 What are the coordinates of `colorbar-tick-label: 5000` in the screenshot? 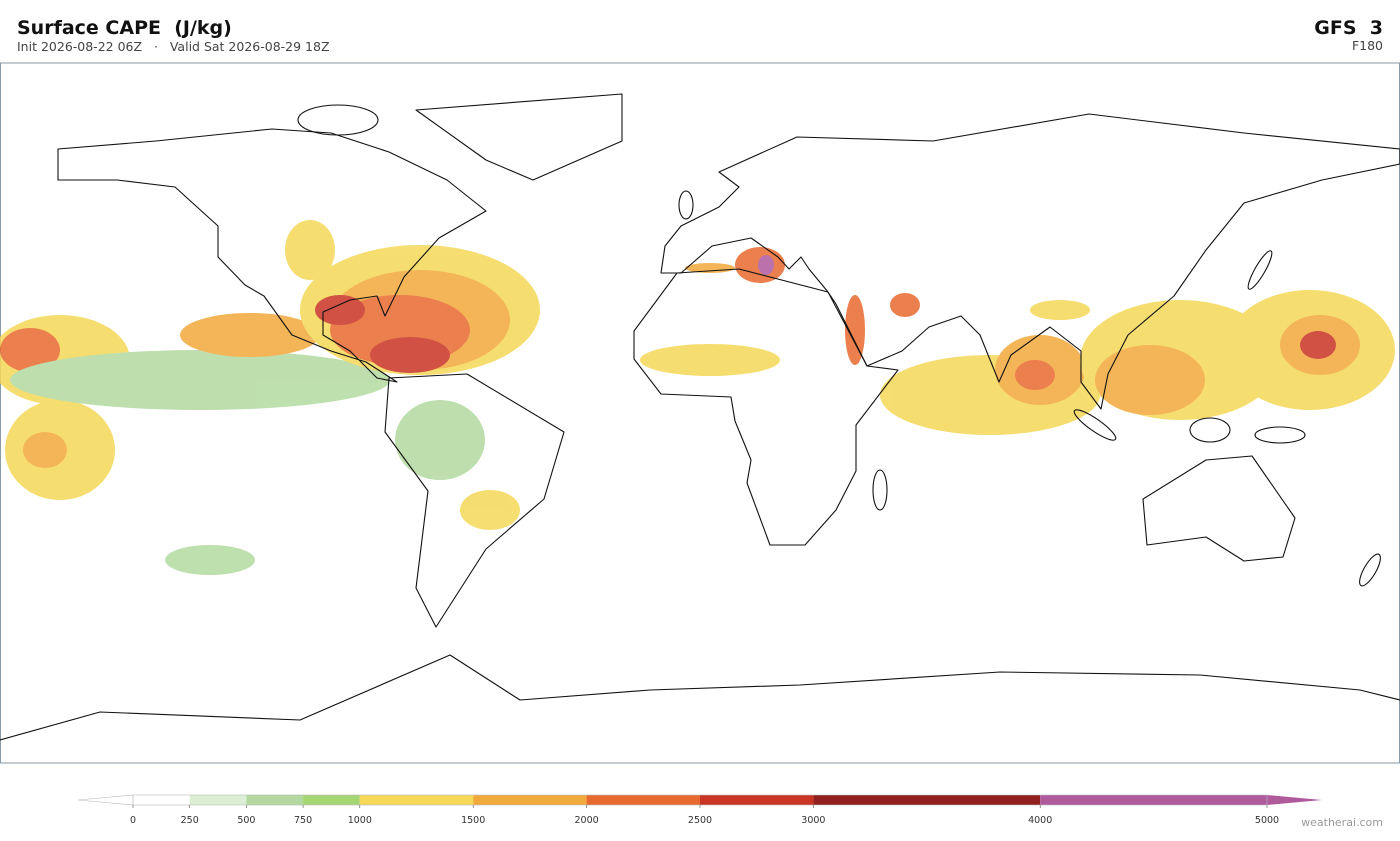 It's located at (1267, 820).